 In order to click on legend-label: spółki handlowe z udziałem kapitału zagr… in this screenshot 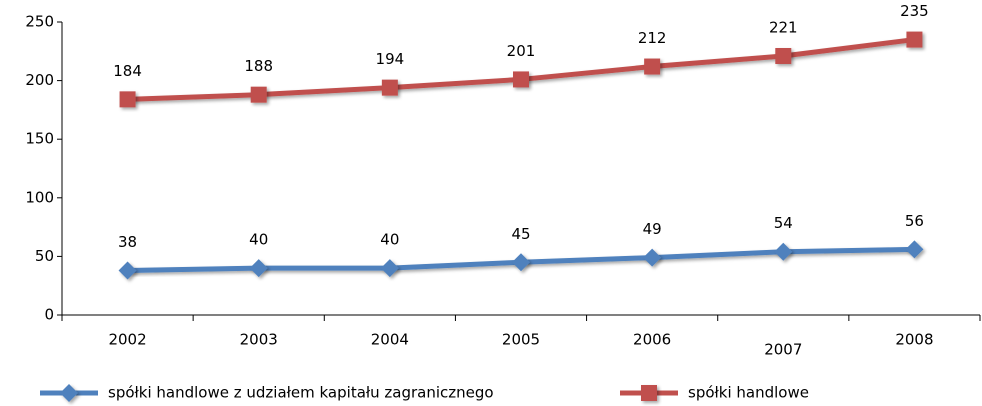, I will do `click(301, 393)`.